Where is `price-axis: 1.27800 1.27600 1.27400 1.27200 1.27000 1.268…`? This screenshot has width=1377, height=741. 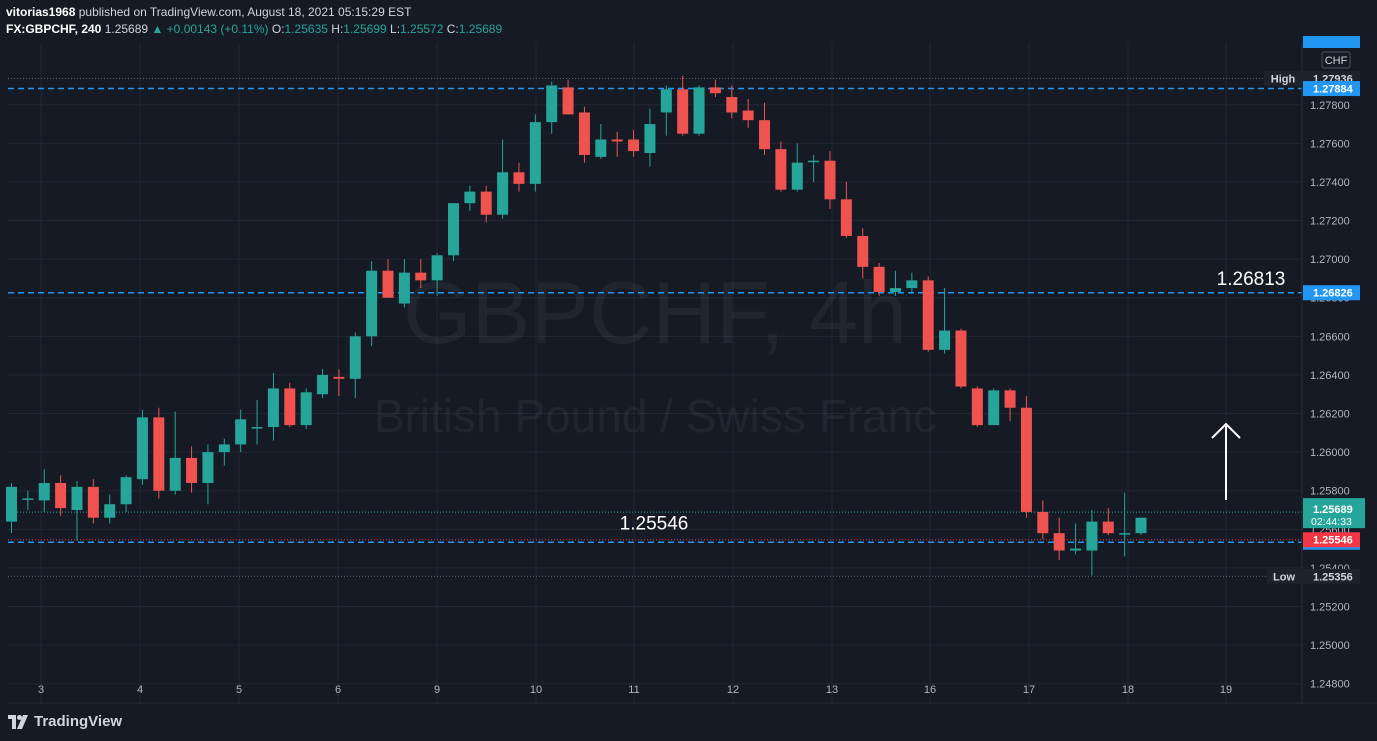 price-axis: 1.27800 1.27600 1.27400 1.27200 1.27000 1.268… is located at coordinates (1330, 395).